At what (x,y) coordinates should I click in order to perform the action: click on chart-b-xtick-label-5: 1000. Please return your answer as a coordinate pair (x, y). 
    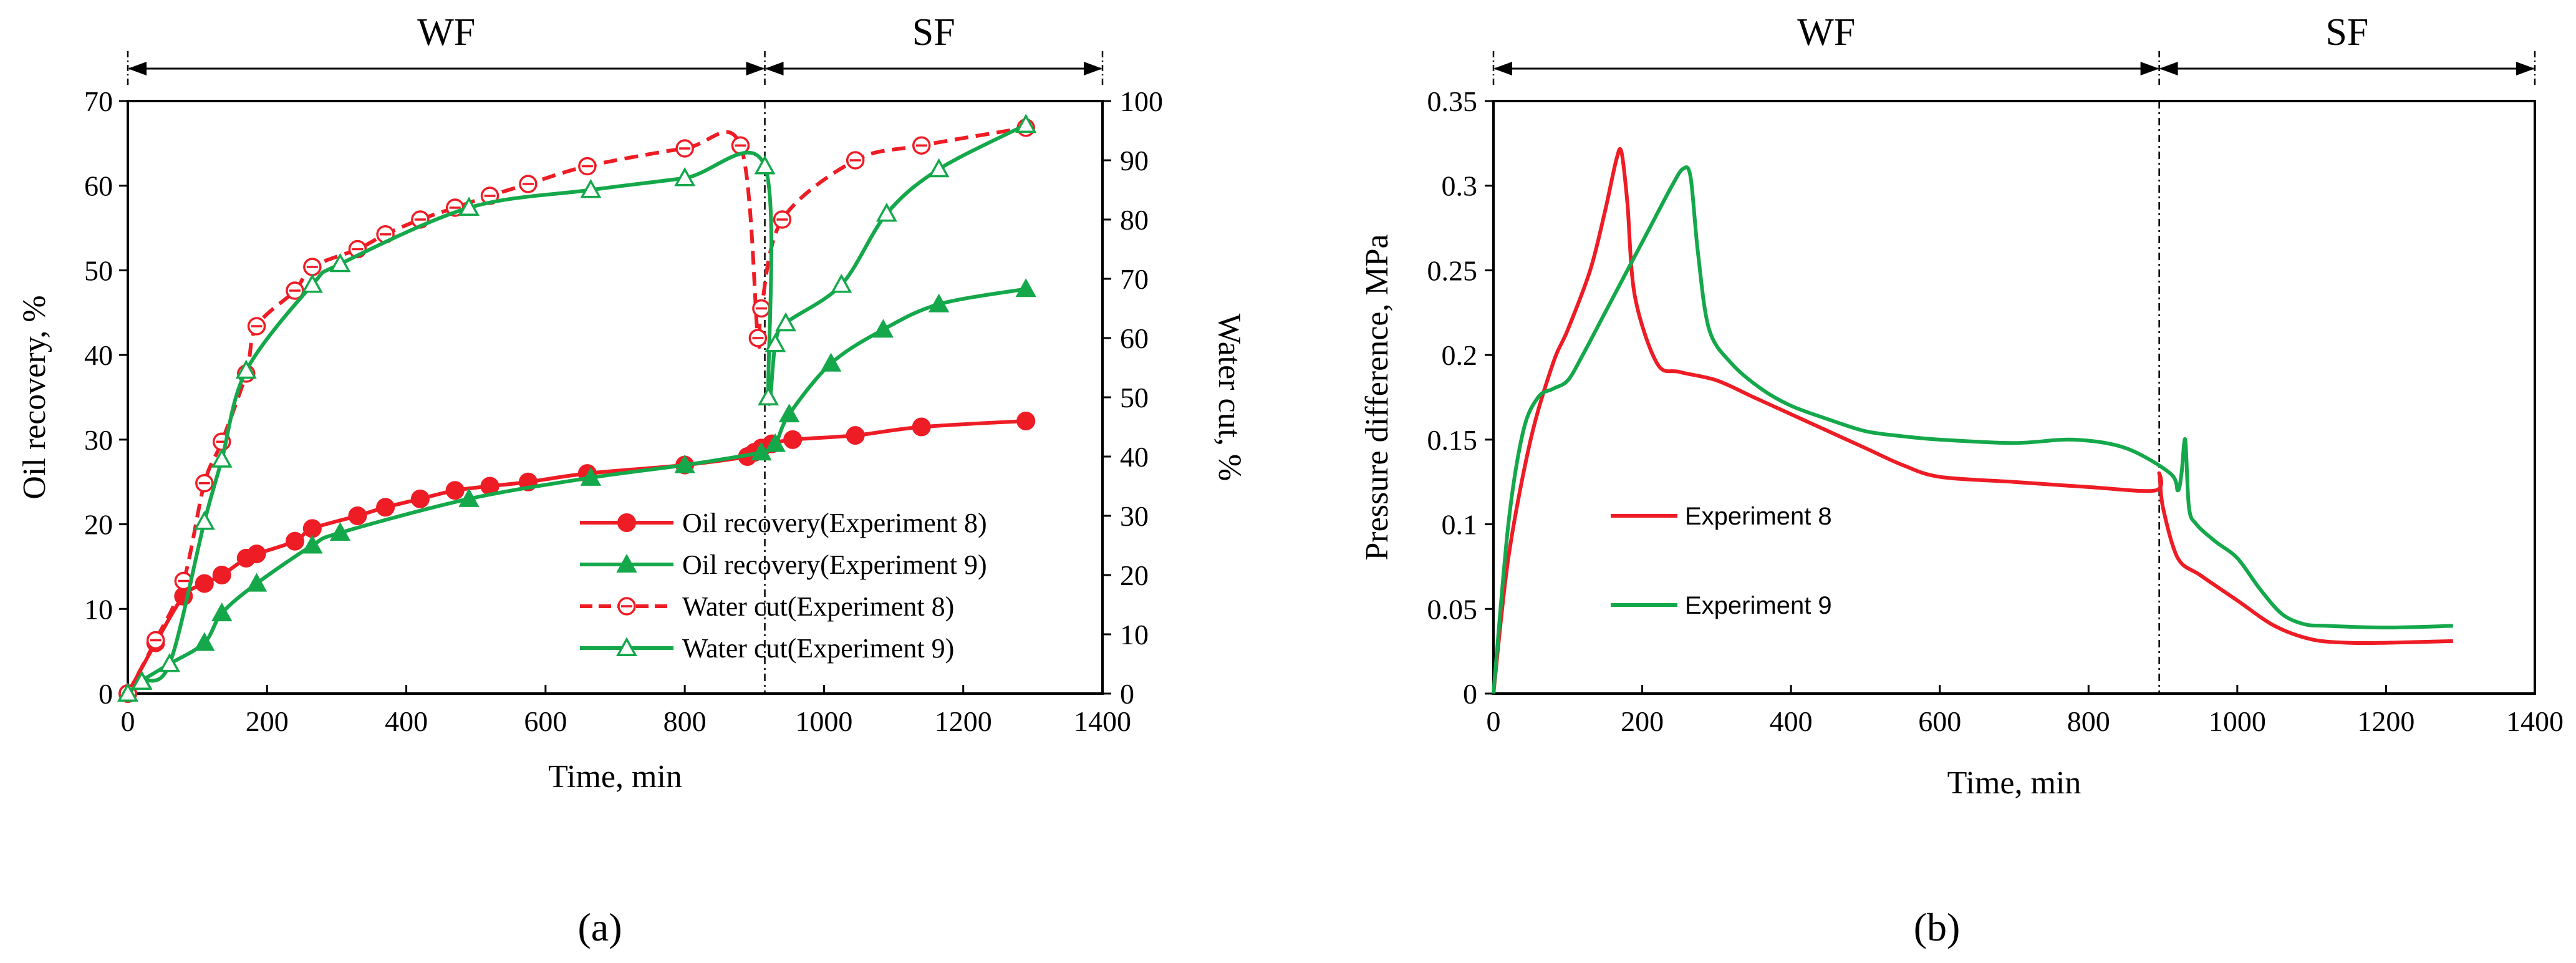
    Looking at the image, I should click on (2237, 721).